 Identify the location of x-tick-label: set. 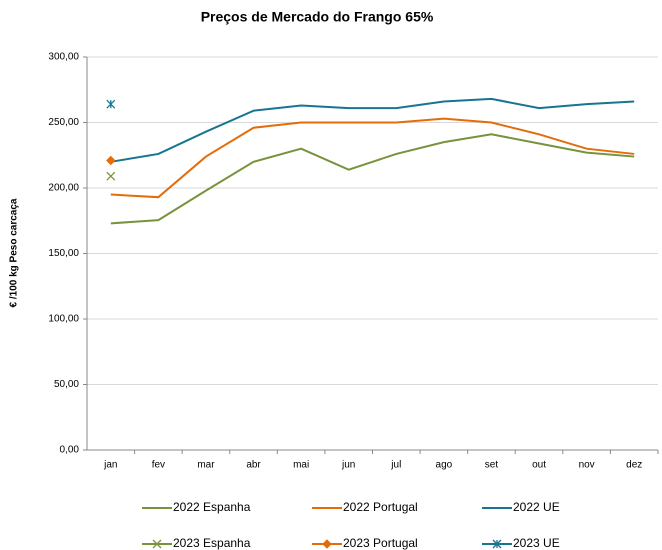
(492, 465).